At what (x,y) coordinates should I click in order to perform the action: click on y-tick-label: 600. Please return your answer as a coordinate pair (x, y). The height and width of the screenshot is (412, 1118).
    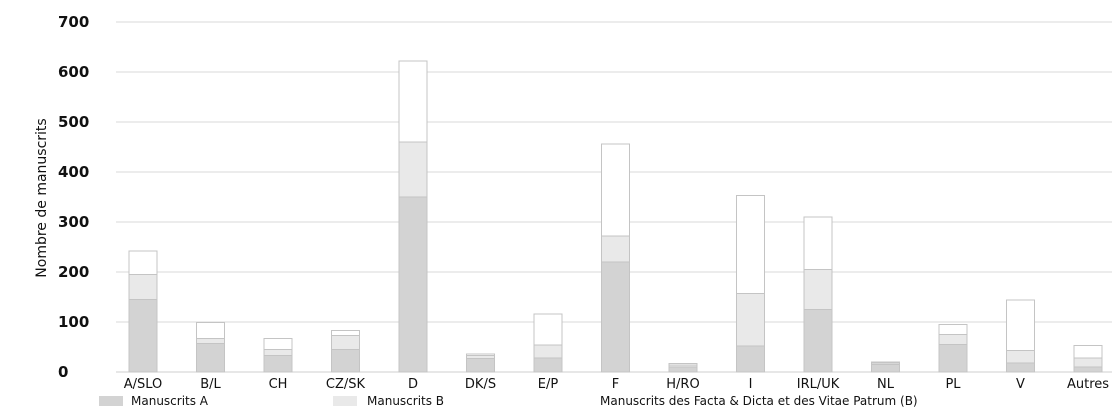
    Looking at the image, I should click on (73, 72).